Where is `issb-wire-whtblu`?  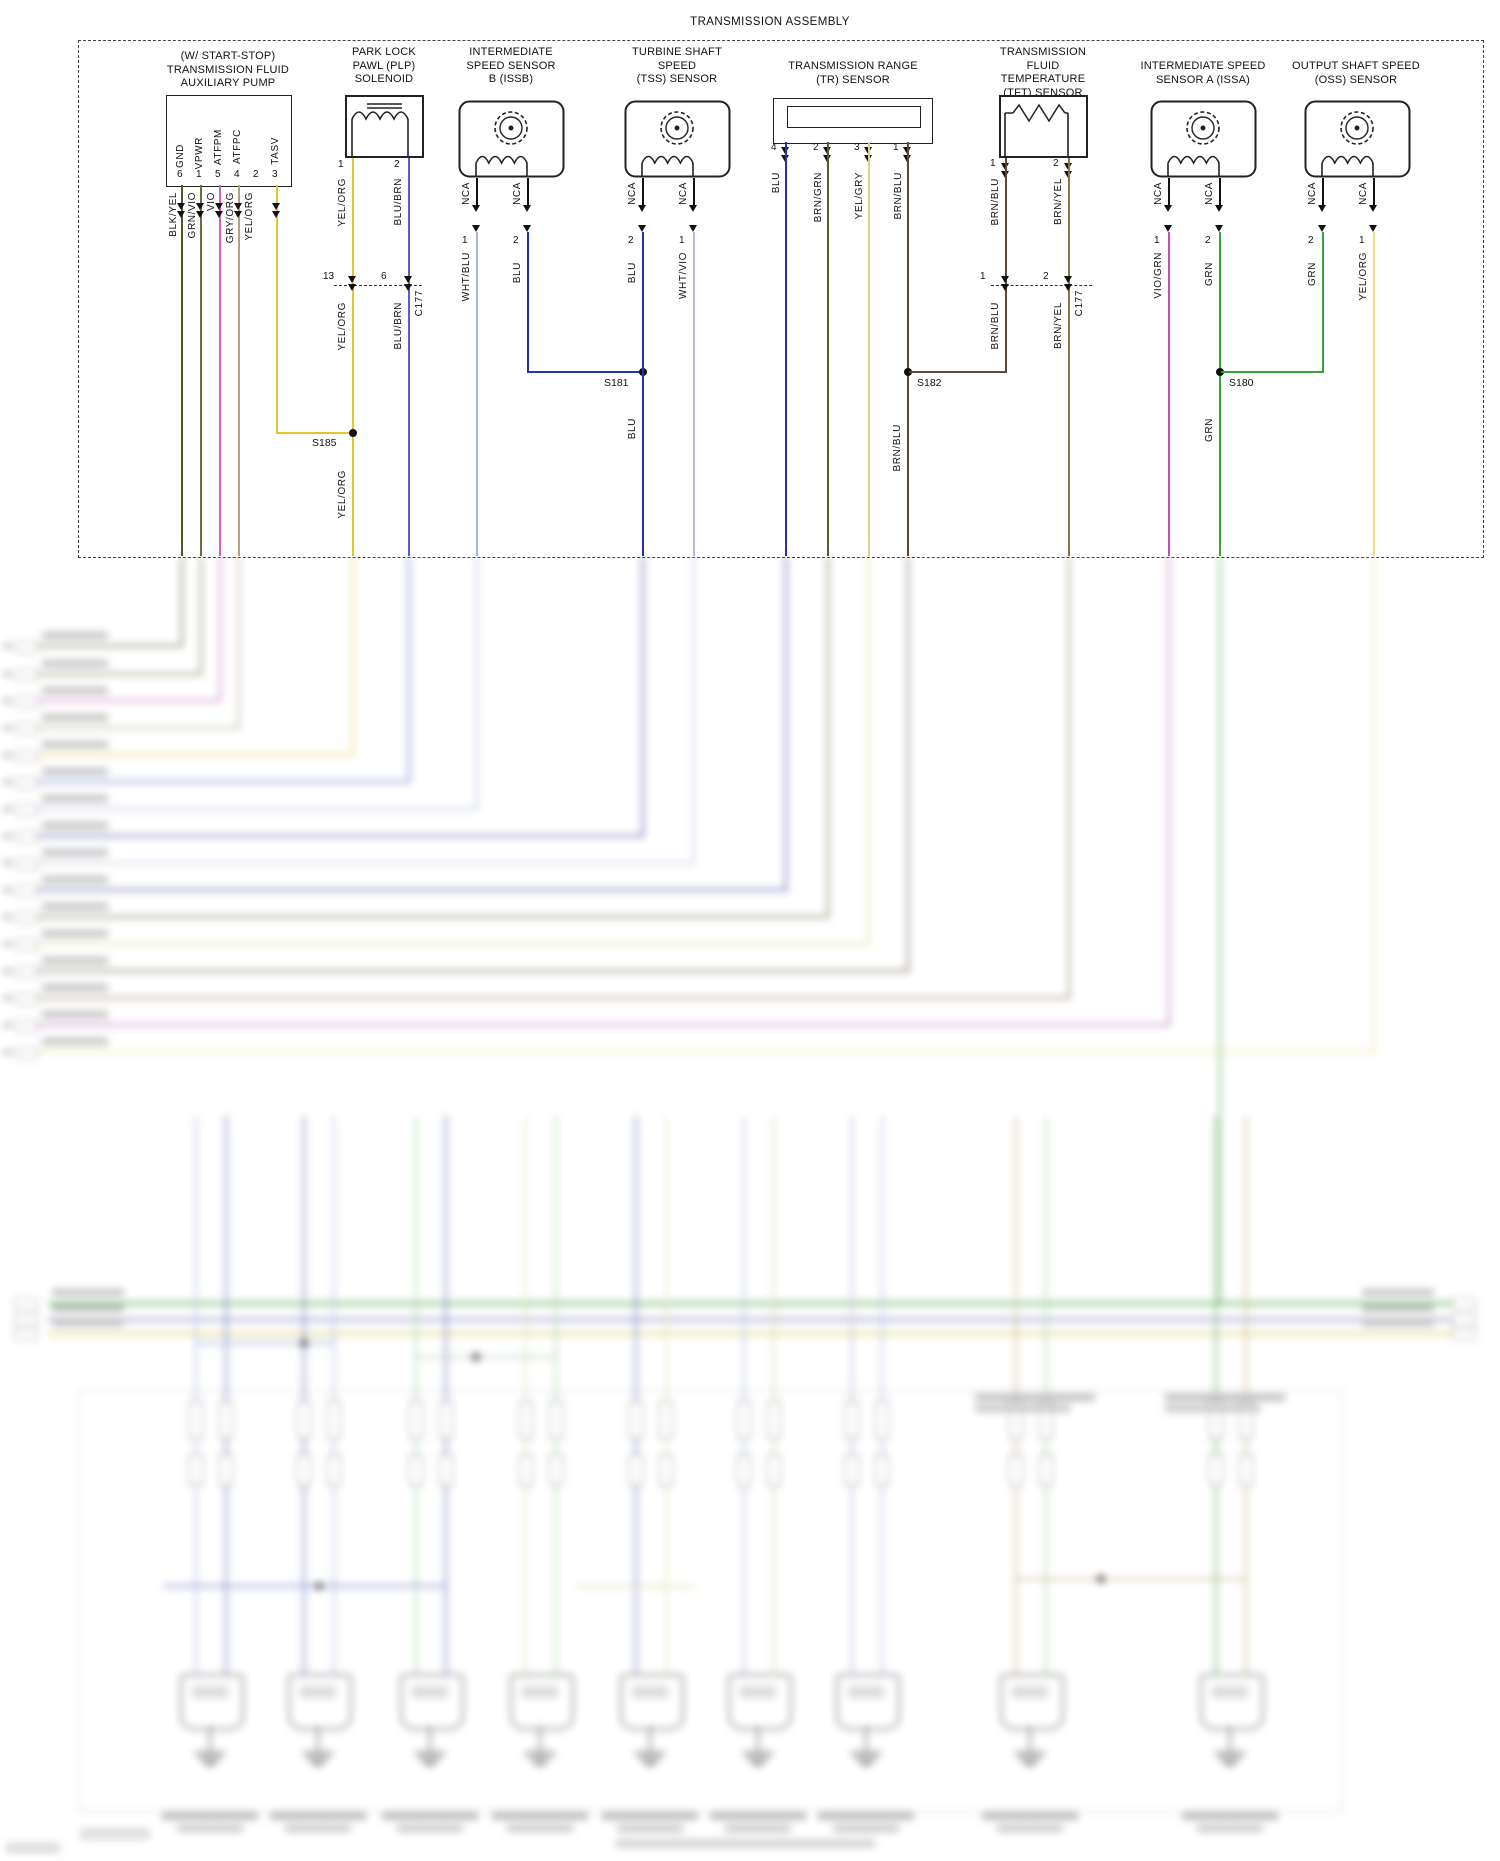
issb-wire-whtblu is located at coordinates (477, 394).